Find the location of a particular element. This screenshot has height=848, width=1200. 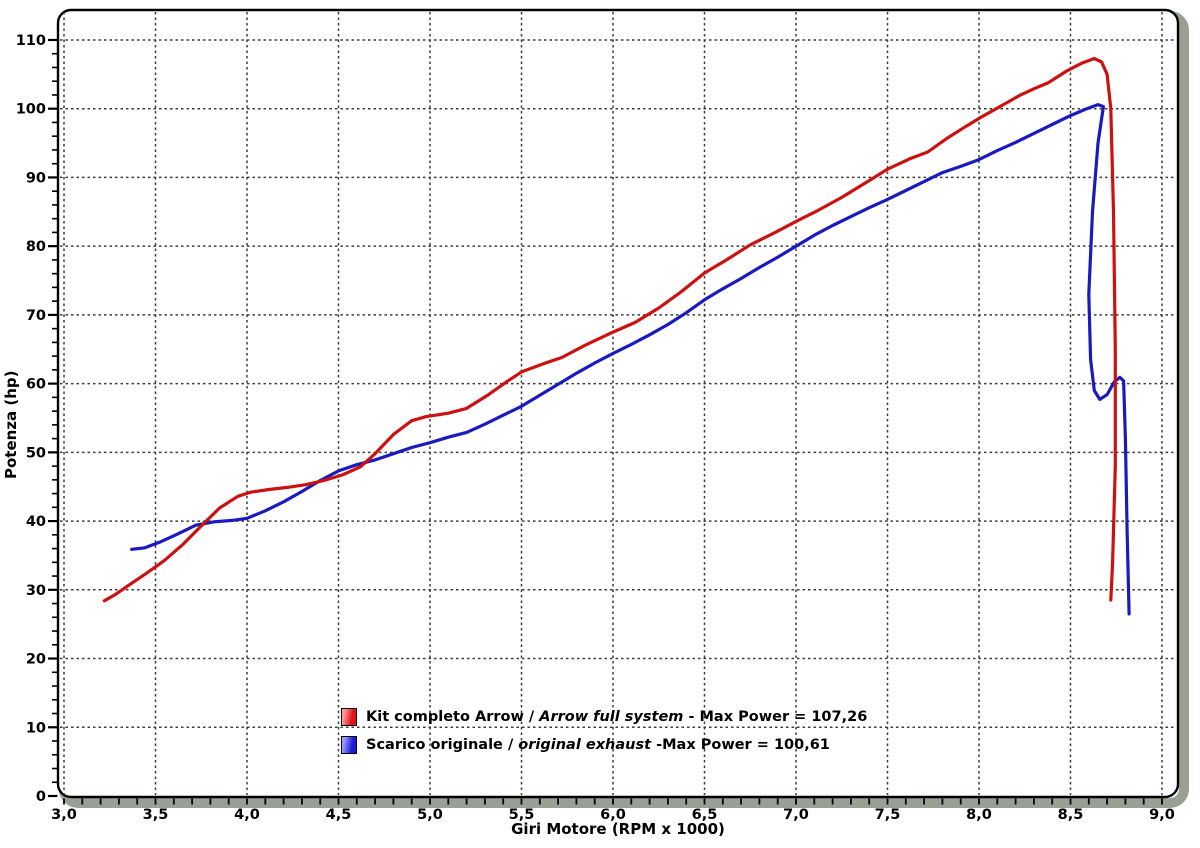

svg-text: 7,0 is located at coordinates (796, 815).